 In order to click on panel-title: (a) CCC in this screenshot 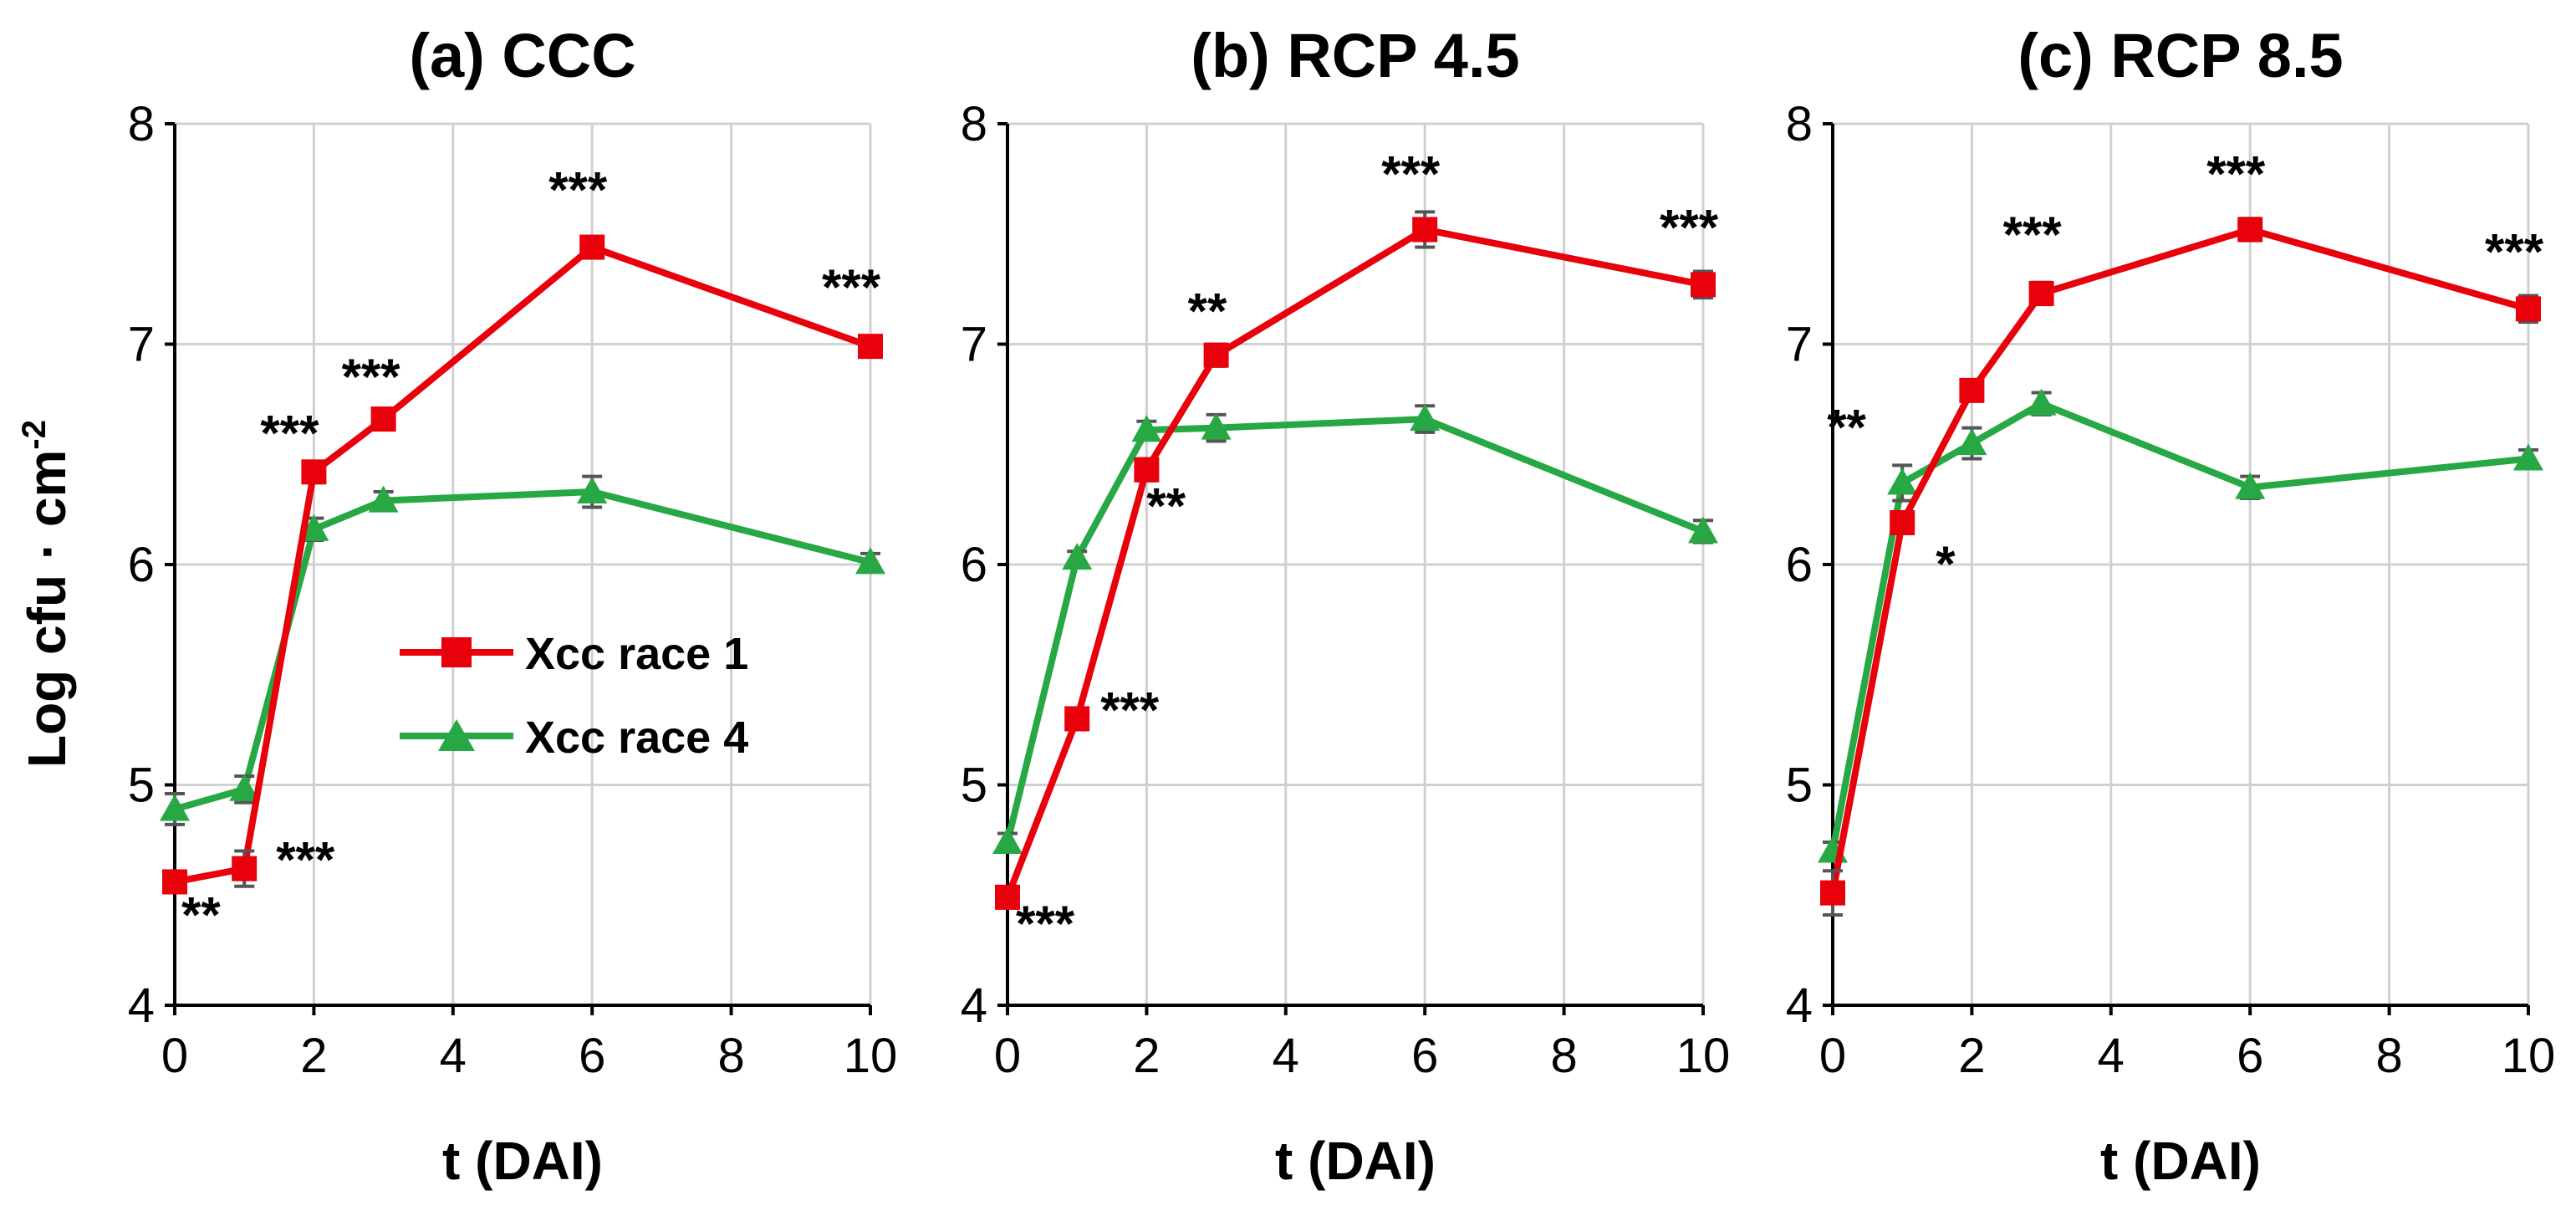, I will do `click(522, 55)`.